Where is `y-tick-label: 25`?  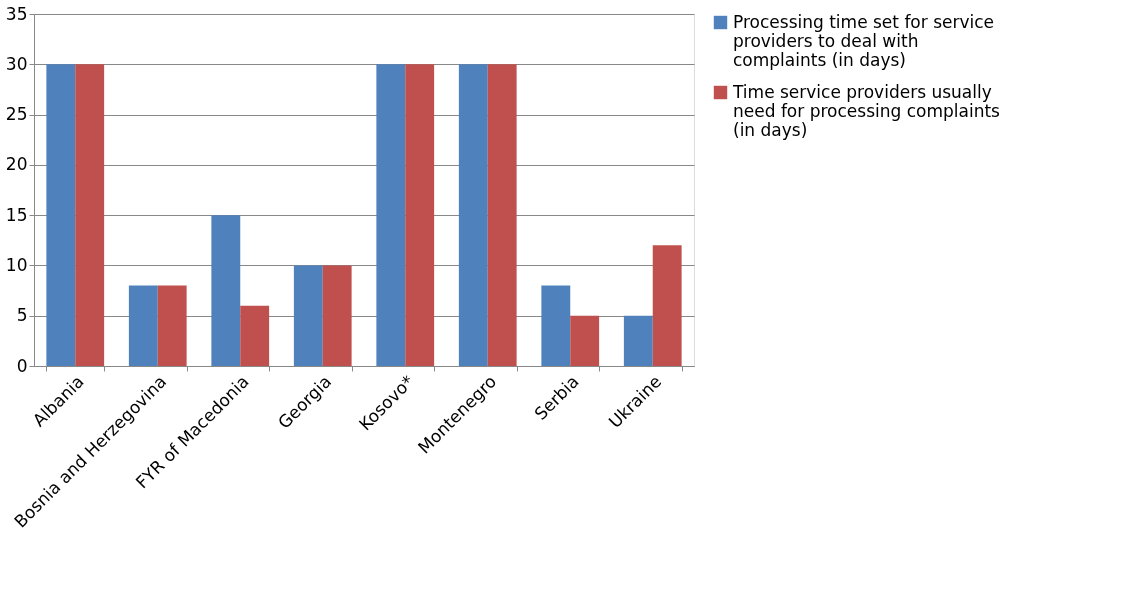 y-tick-label: 25 is located at coordinates (16, 114).